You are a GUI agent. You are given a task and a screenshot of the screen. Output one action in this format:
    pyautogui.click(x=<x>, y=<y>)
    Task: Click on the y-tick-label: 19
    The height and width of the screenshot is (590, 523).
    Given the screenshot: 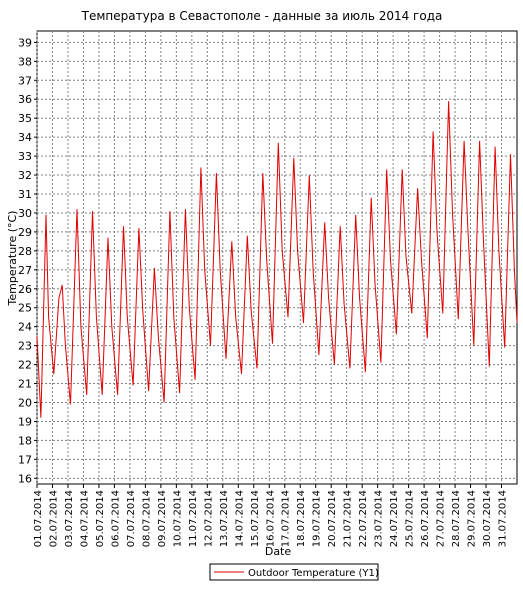 What is the action you would take?
    pyautogui.click(x=25, y=421)
    